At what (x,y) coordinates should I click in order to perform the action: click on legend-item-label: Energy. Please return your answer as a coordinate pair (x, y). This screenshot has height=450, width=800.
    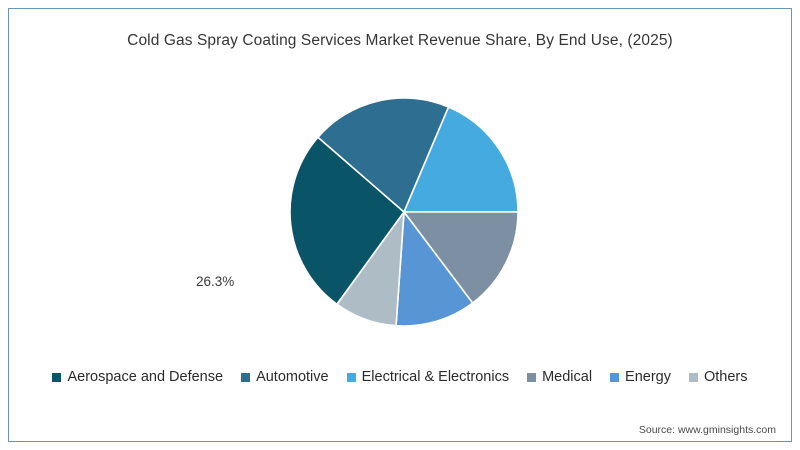
    Looking at the image, I should click on (648, 377).